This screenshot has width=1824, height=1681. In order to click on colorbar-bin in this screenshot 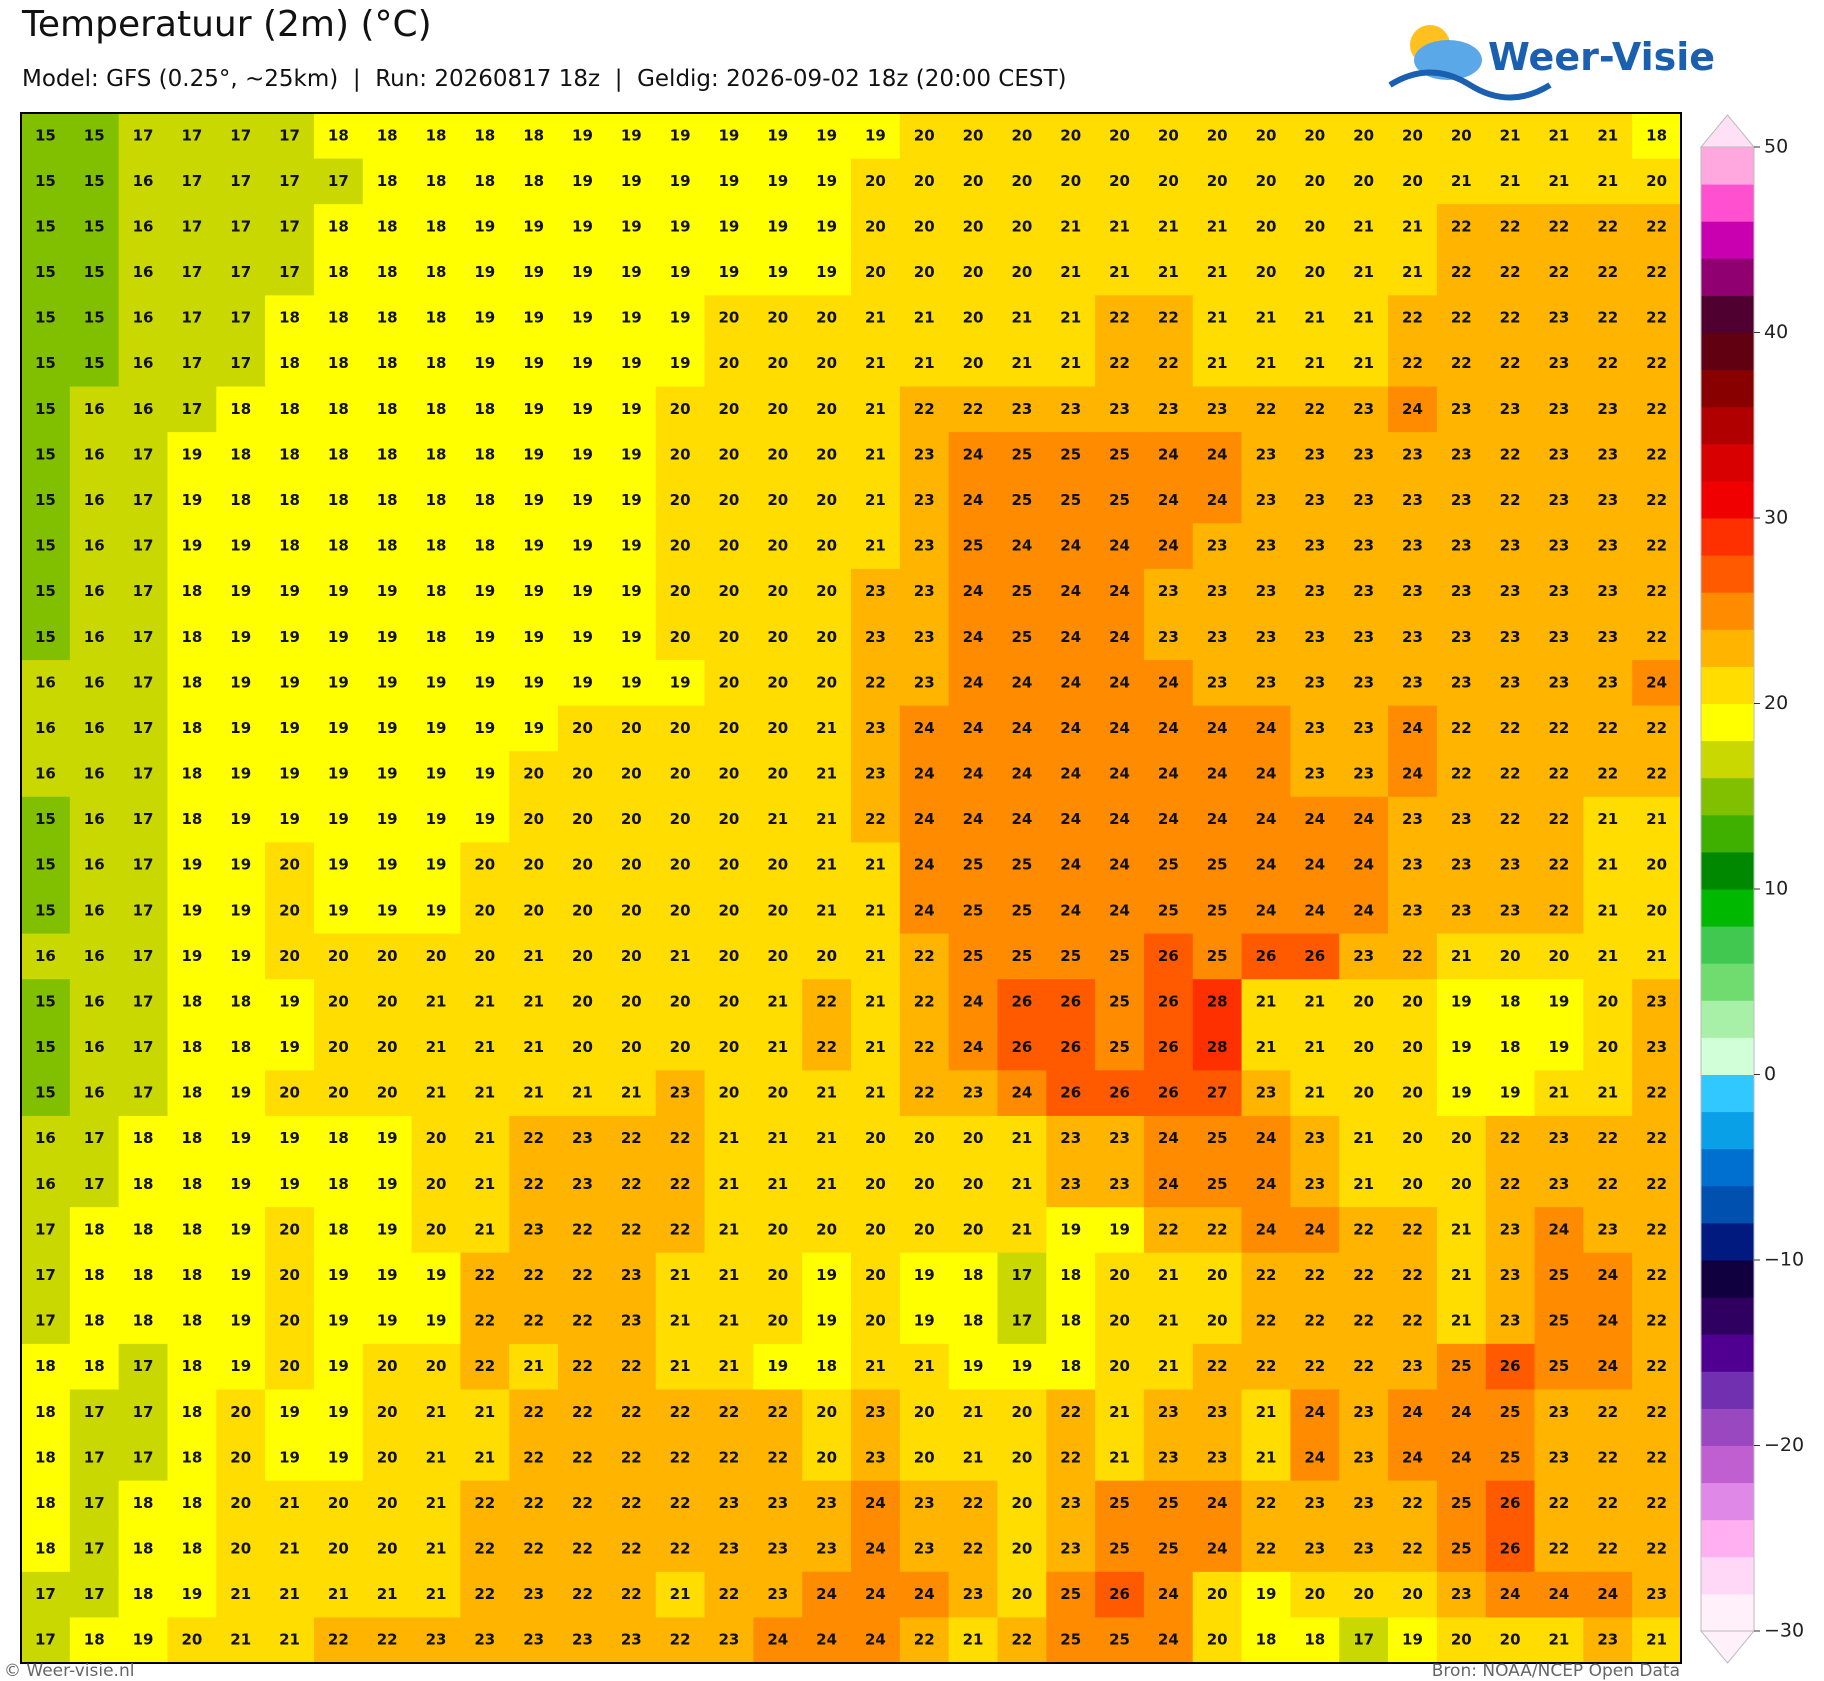, I will do `click(1727, 611)`.